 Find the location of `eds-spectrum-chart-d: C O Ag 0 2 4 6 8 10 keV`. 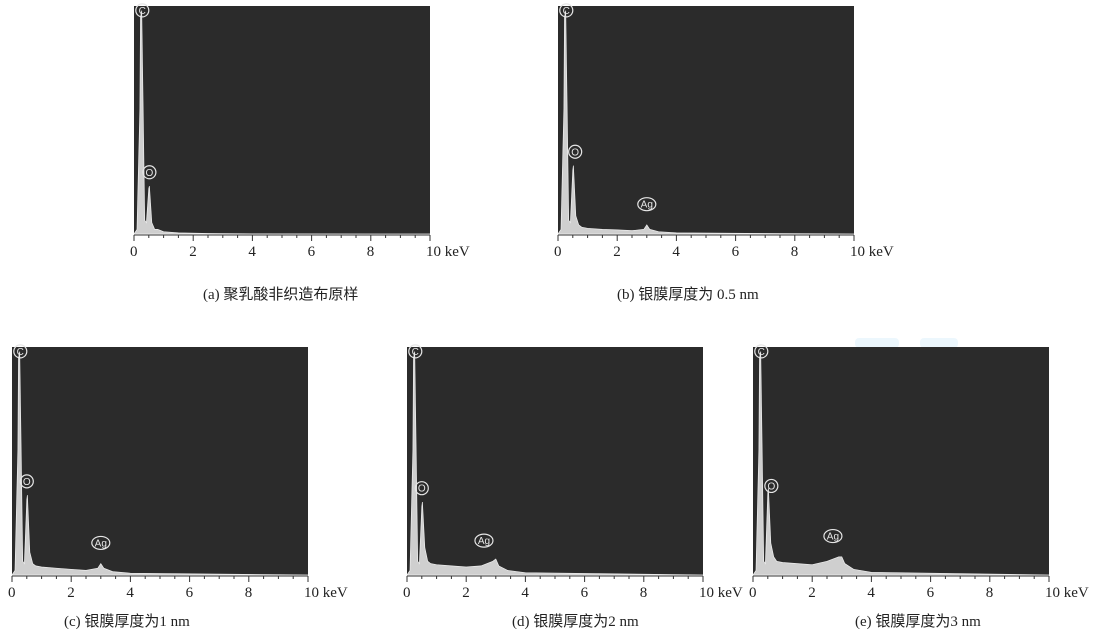

eds-spectrum-chart-d: C O Ag 0 2 4 6 8 10 keV is located at coordinates (573, 472).